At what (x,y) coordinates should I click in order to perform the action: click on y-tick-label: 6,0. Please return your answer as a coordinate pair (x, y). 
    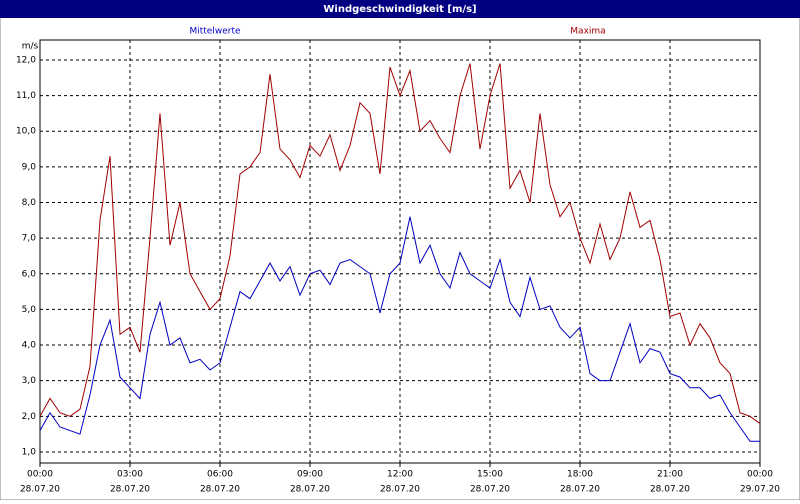
    Looking at the image, I should click on (29, 274).